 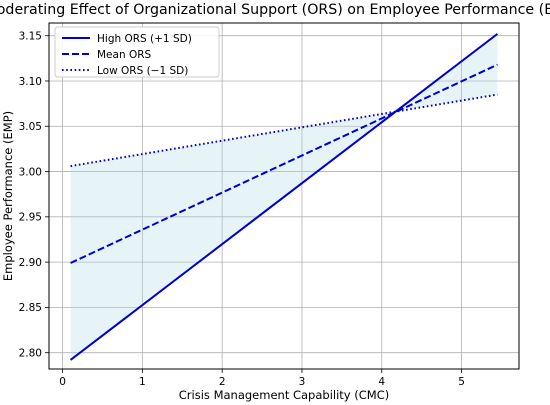 I want to click on y-tick-label: 2.95, so click(x=30, y=218).